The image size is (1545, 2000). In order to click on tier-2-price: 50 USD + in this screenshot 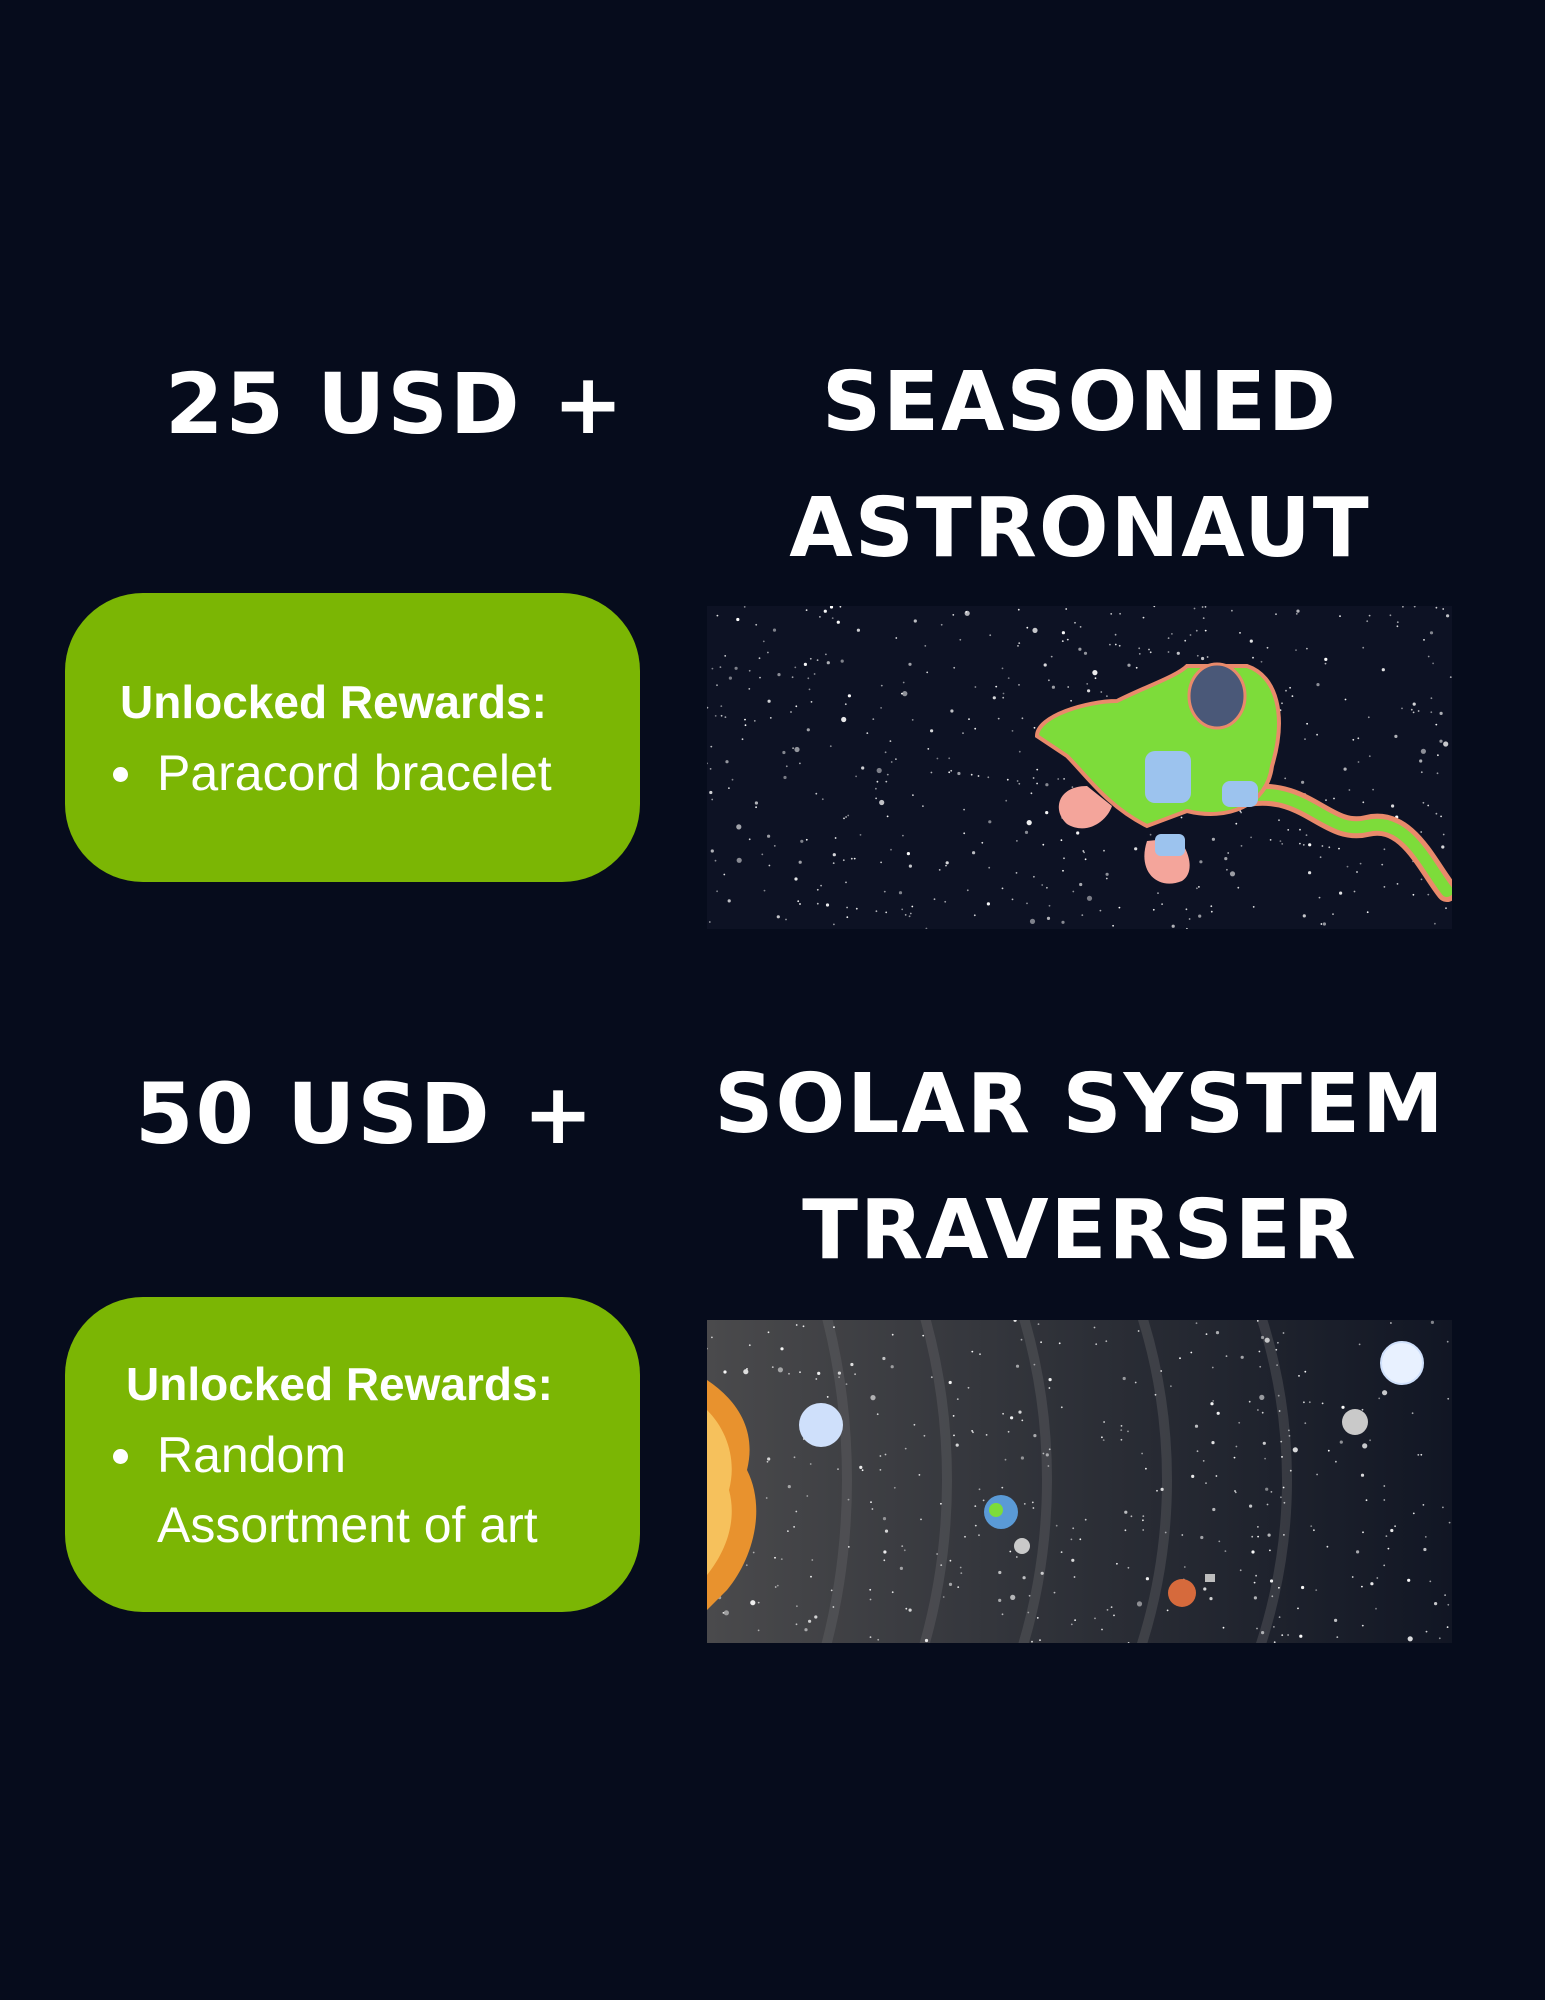, I will do `click(365, 1114)`.